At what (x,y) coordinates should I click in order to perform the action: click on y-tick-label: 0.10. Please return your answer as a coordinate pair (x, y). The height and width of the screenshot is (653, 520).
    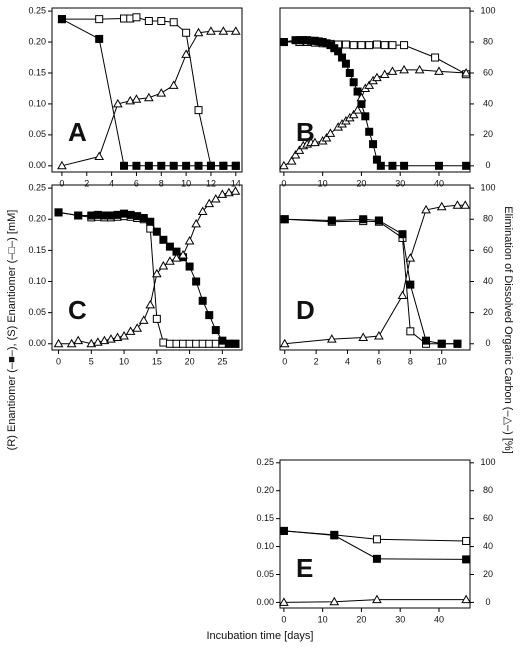
    Looking at the image, I should click on (265, 546).